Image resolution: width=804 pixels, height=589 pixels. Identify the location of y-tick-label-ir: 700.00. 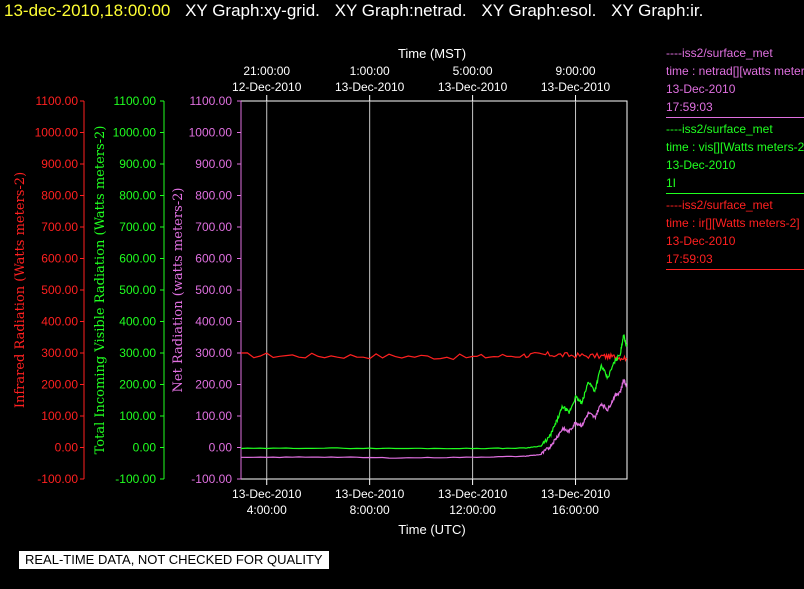
(59, 227).